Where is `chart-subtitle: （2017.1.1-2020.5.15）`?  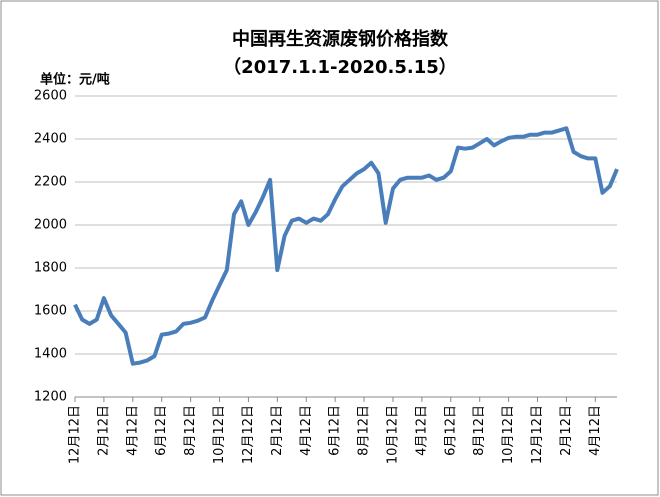
chart-subtitle: （2017.1.1-2020.5.15） is located at coordinates (340, 67).